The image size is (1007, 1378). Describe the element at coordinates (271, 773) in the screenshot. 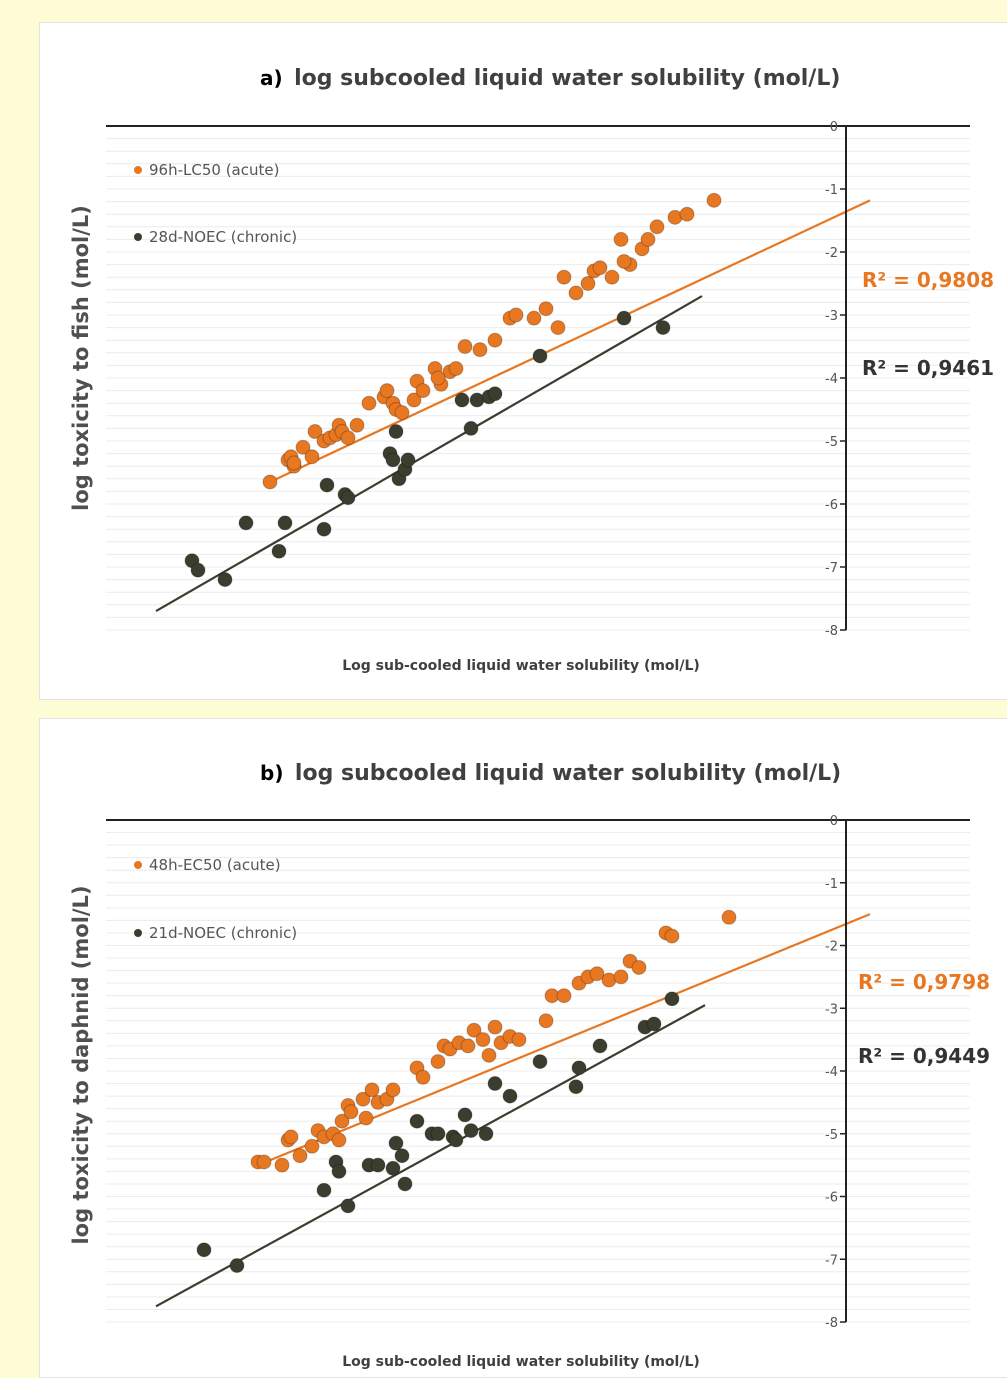

I see `chart-b-title-prefix: b)` at that location.